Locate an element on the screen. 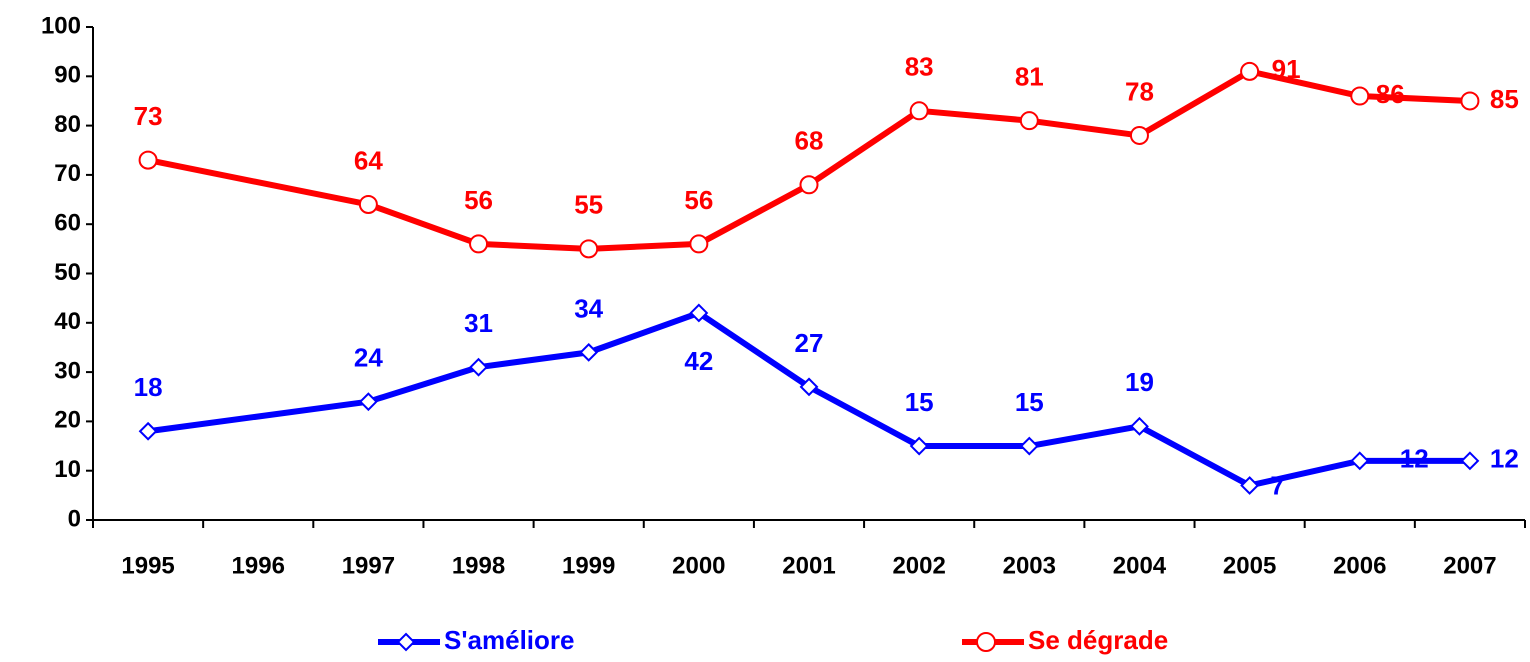 The height and width of the screenshot is (662, 1530). value-label: 64 is located at coordinates (368, 160).